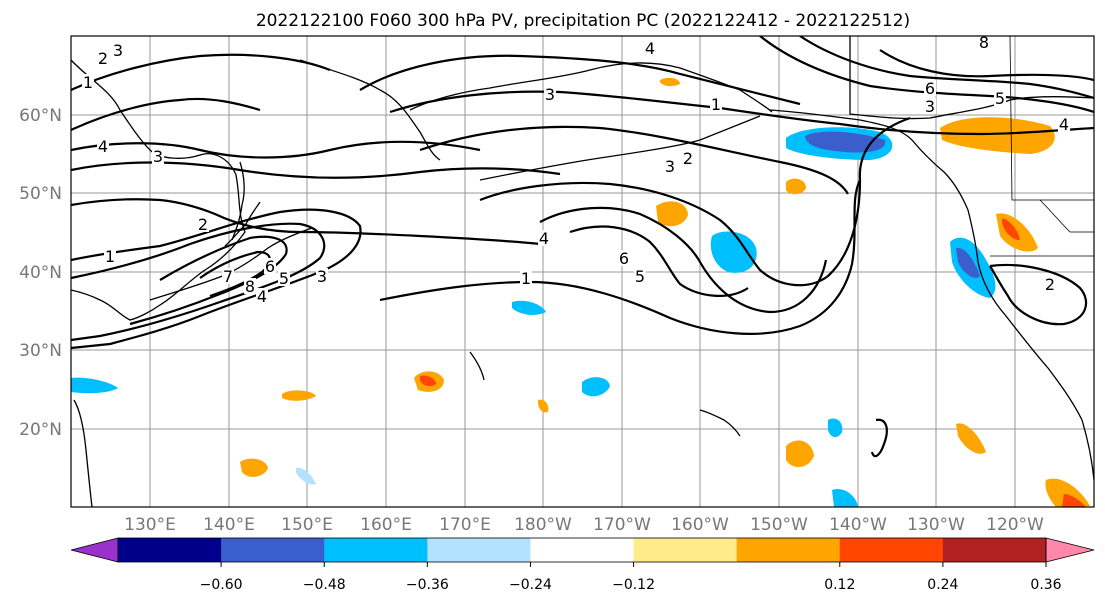  I want to click on lon-label-150w: 150°W, so click(779, 525).